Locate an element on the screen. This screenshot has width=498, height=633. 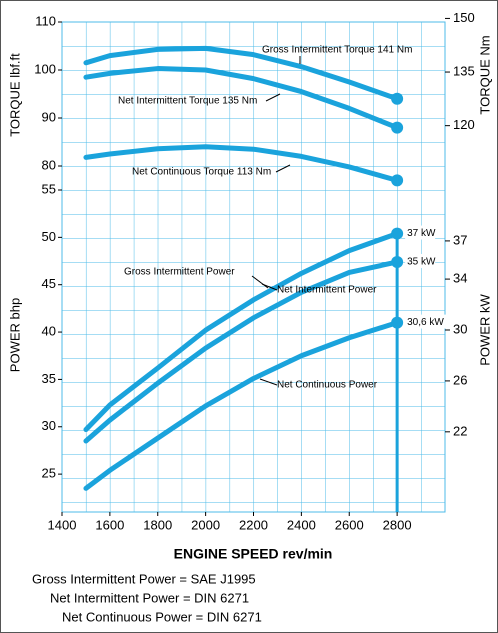
x-tick-label: 2400 is located at coordinates (301, 524).